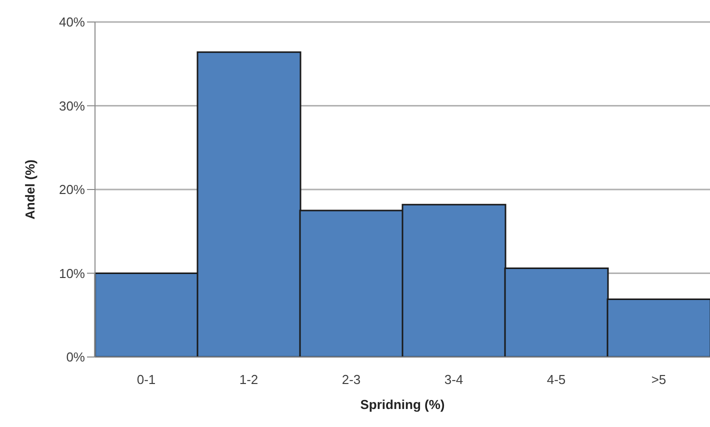  What do you see at coordinates (72, 106) in the screenshot?
I see `y-tick-label: 30%` at bounding box center [72, 106].